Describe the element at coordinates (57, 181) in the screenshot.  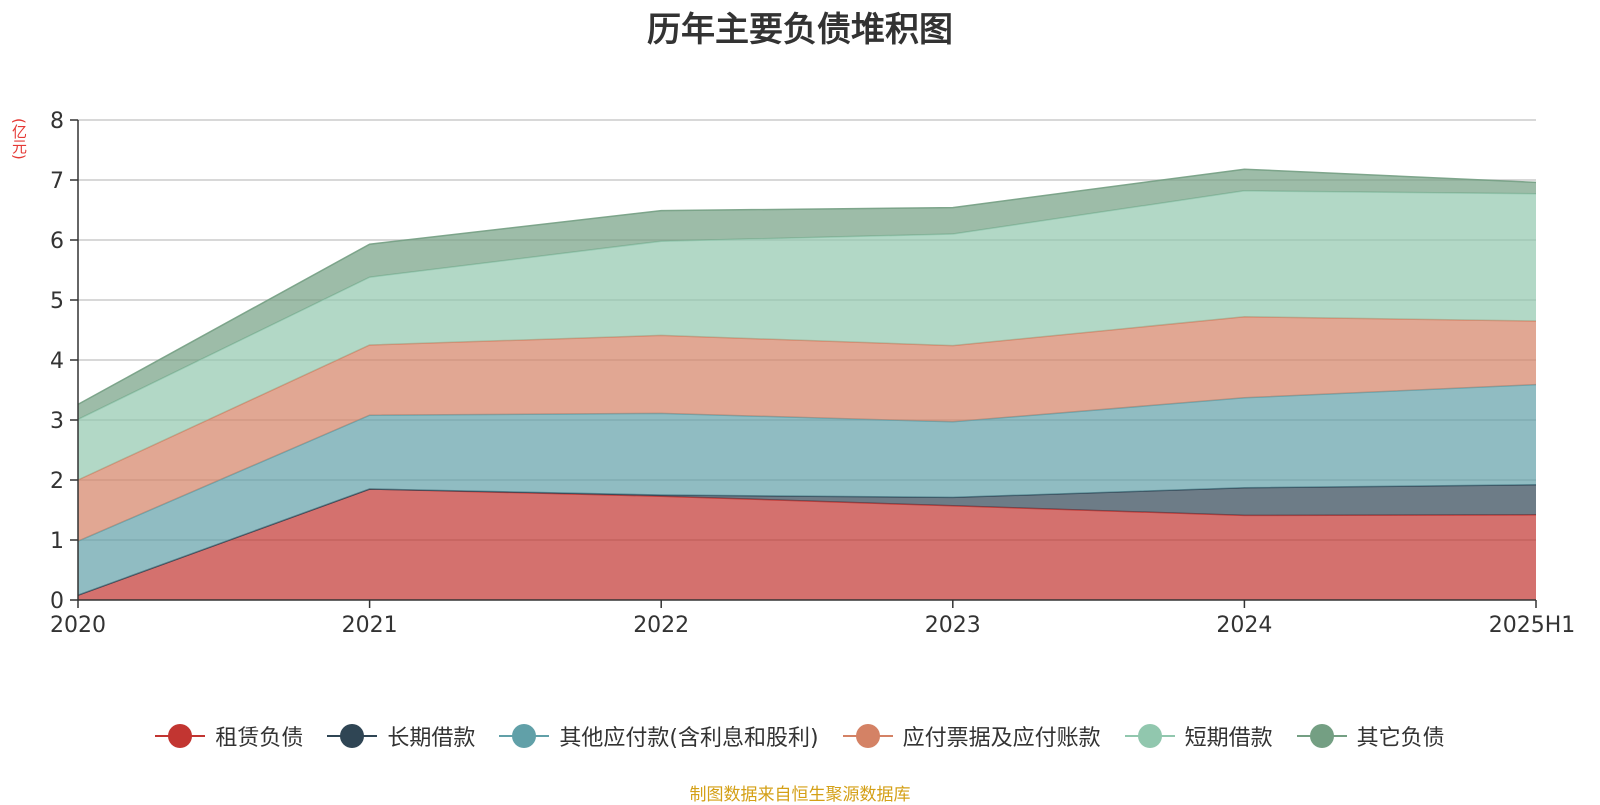
I see `y-tick-label: 7` at that location.